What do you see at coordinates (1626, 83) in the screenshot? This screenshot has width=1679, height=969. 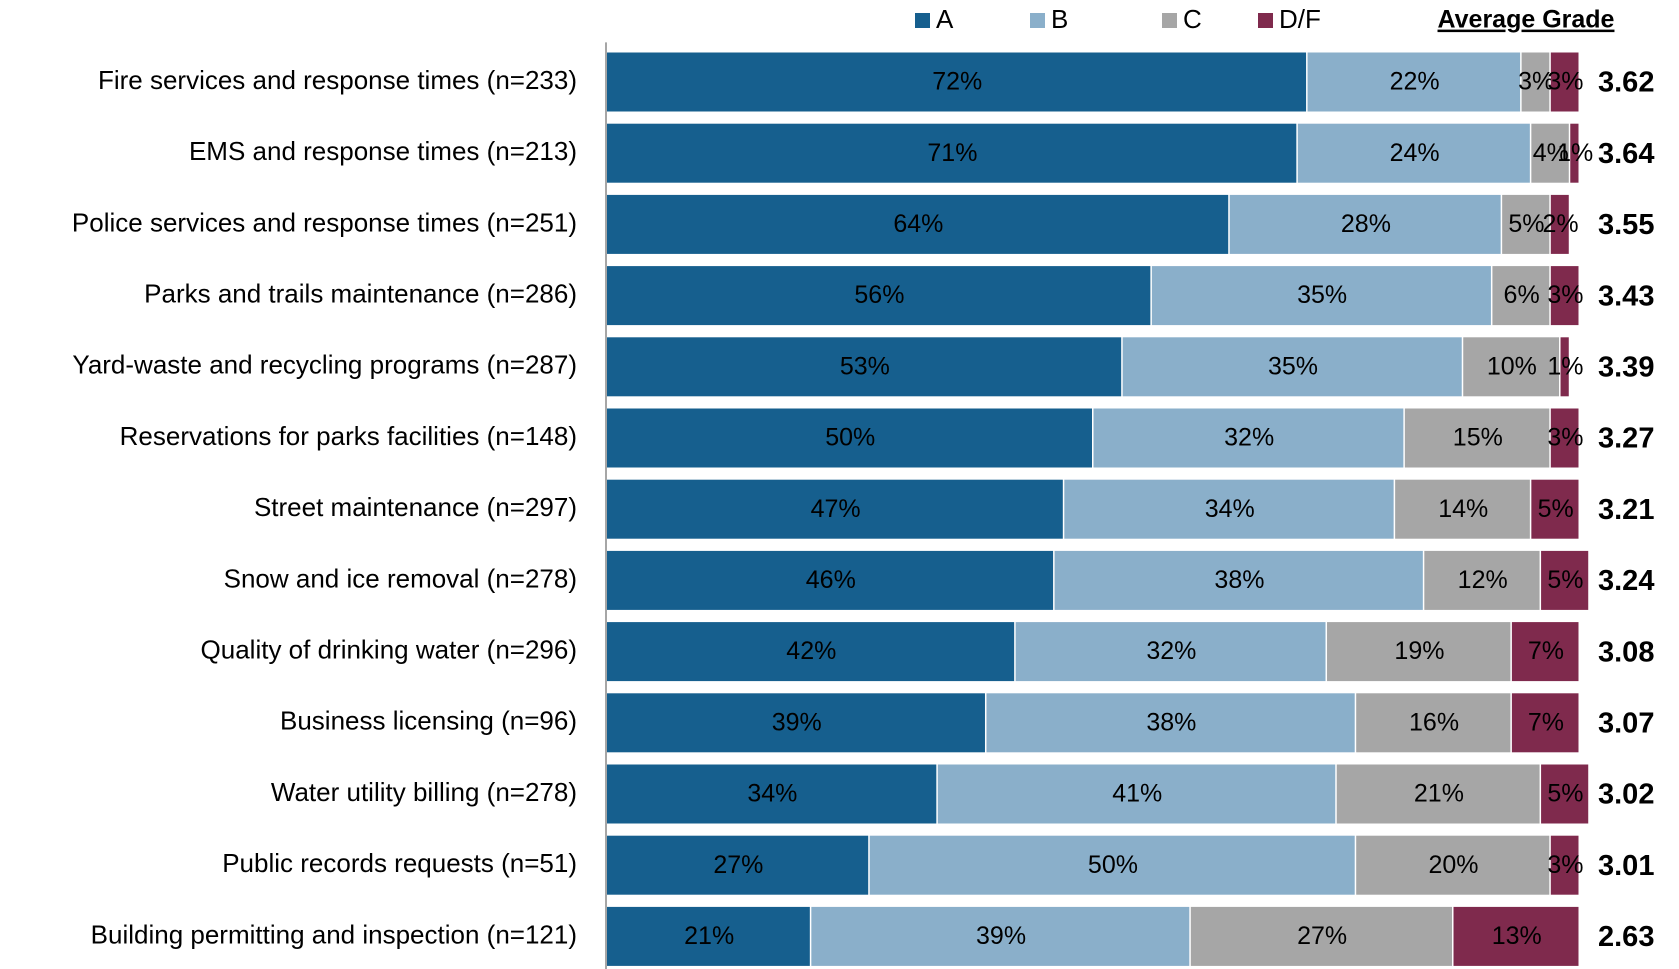 I see `average-grade: 3.62` at bounding box center [1626, 83].